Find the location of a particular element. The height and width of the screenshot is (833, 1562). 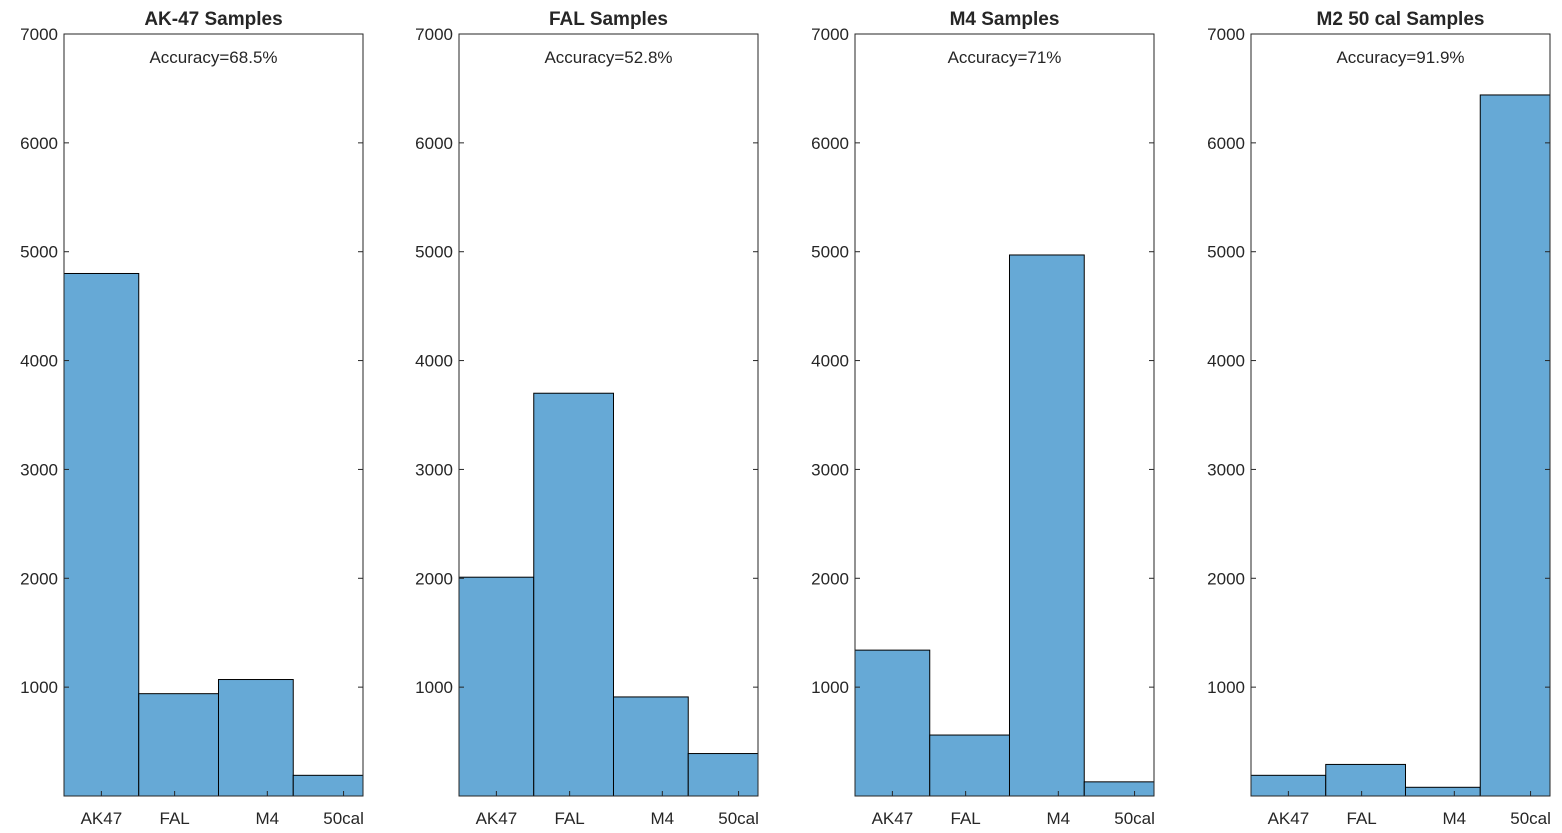

chart-title: M4 Samples is located at coordinates (1005, 19).